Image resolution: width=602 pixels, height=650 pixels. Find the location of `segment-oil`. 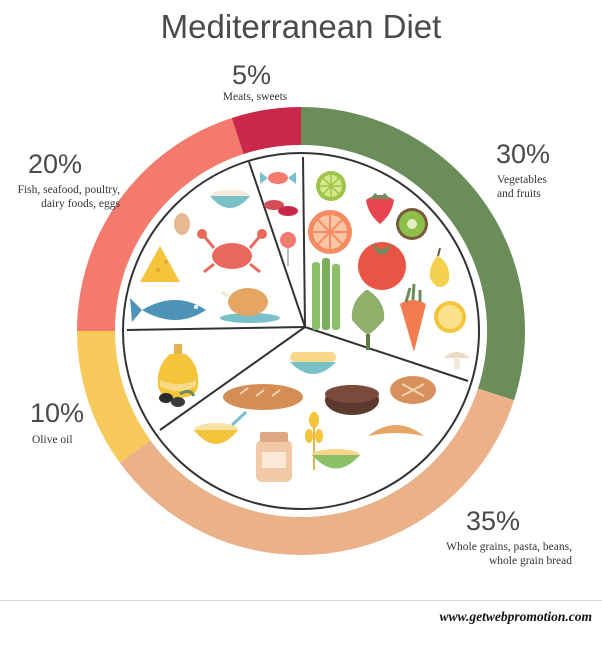

segment-oil is located at coordinates (114, 397).